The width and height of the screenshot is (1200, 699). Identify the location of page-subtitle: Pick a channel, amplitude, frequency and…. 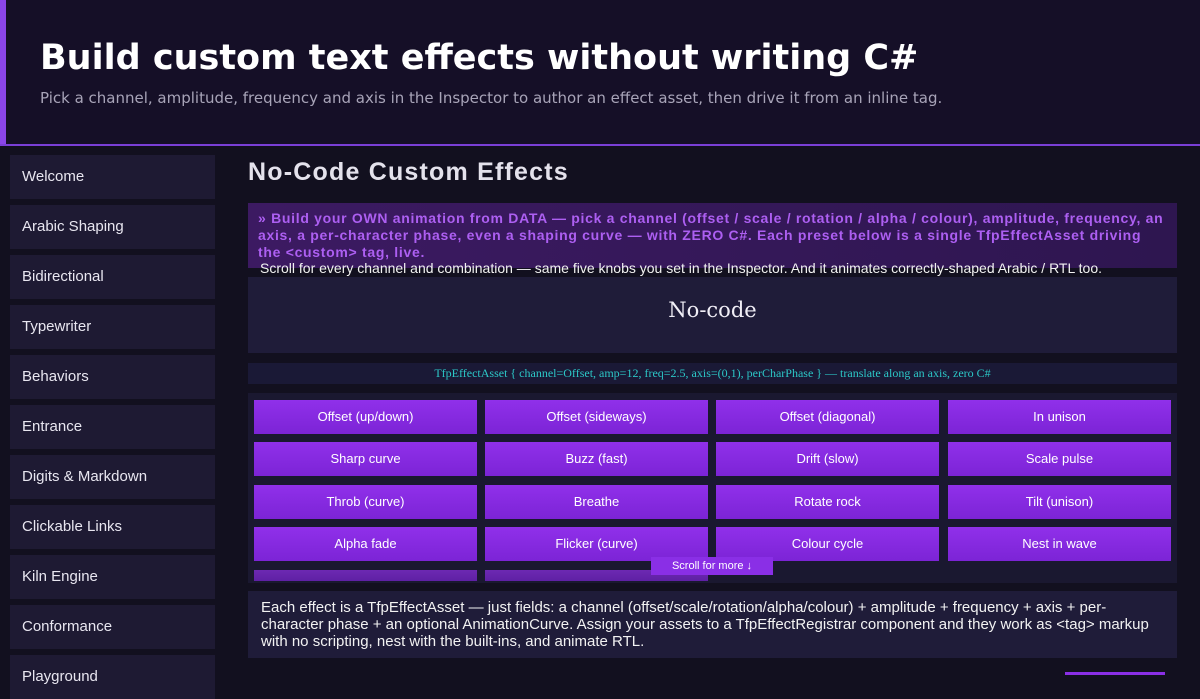
(491, 98).